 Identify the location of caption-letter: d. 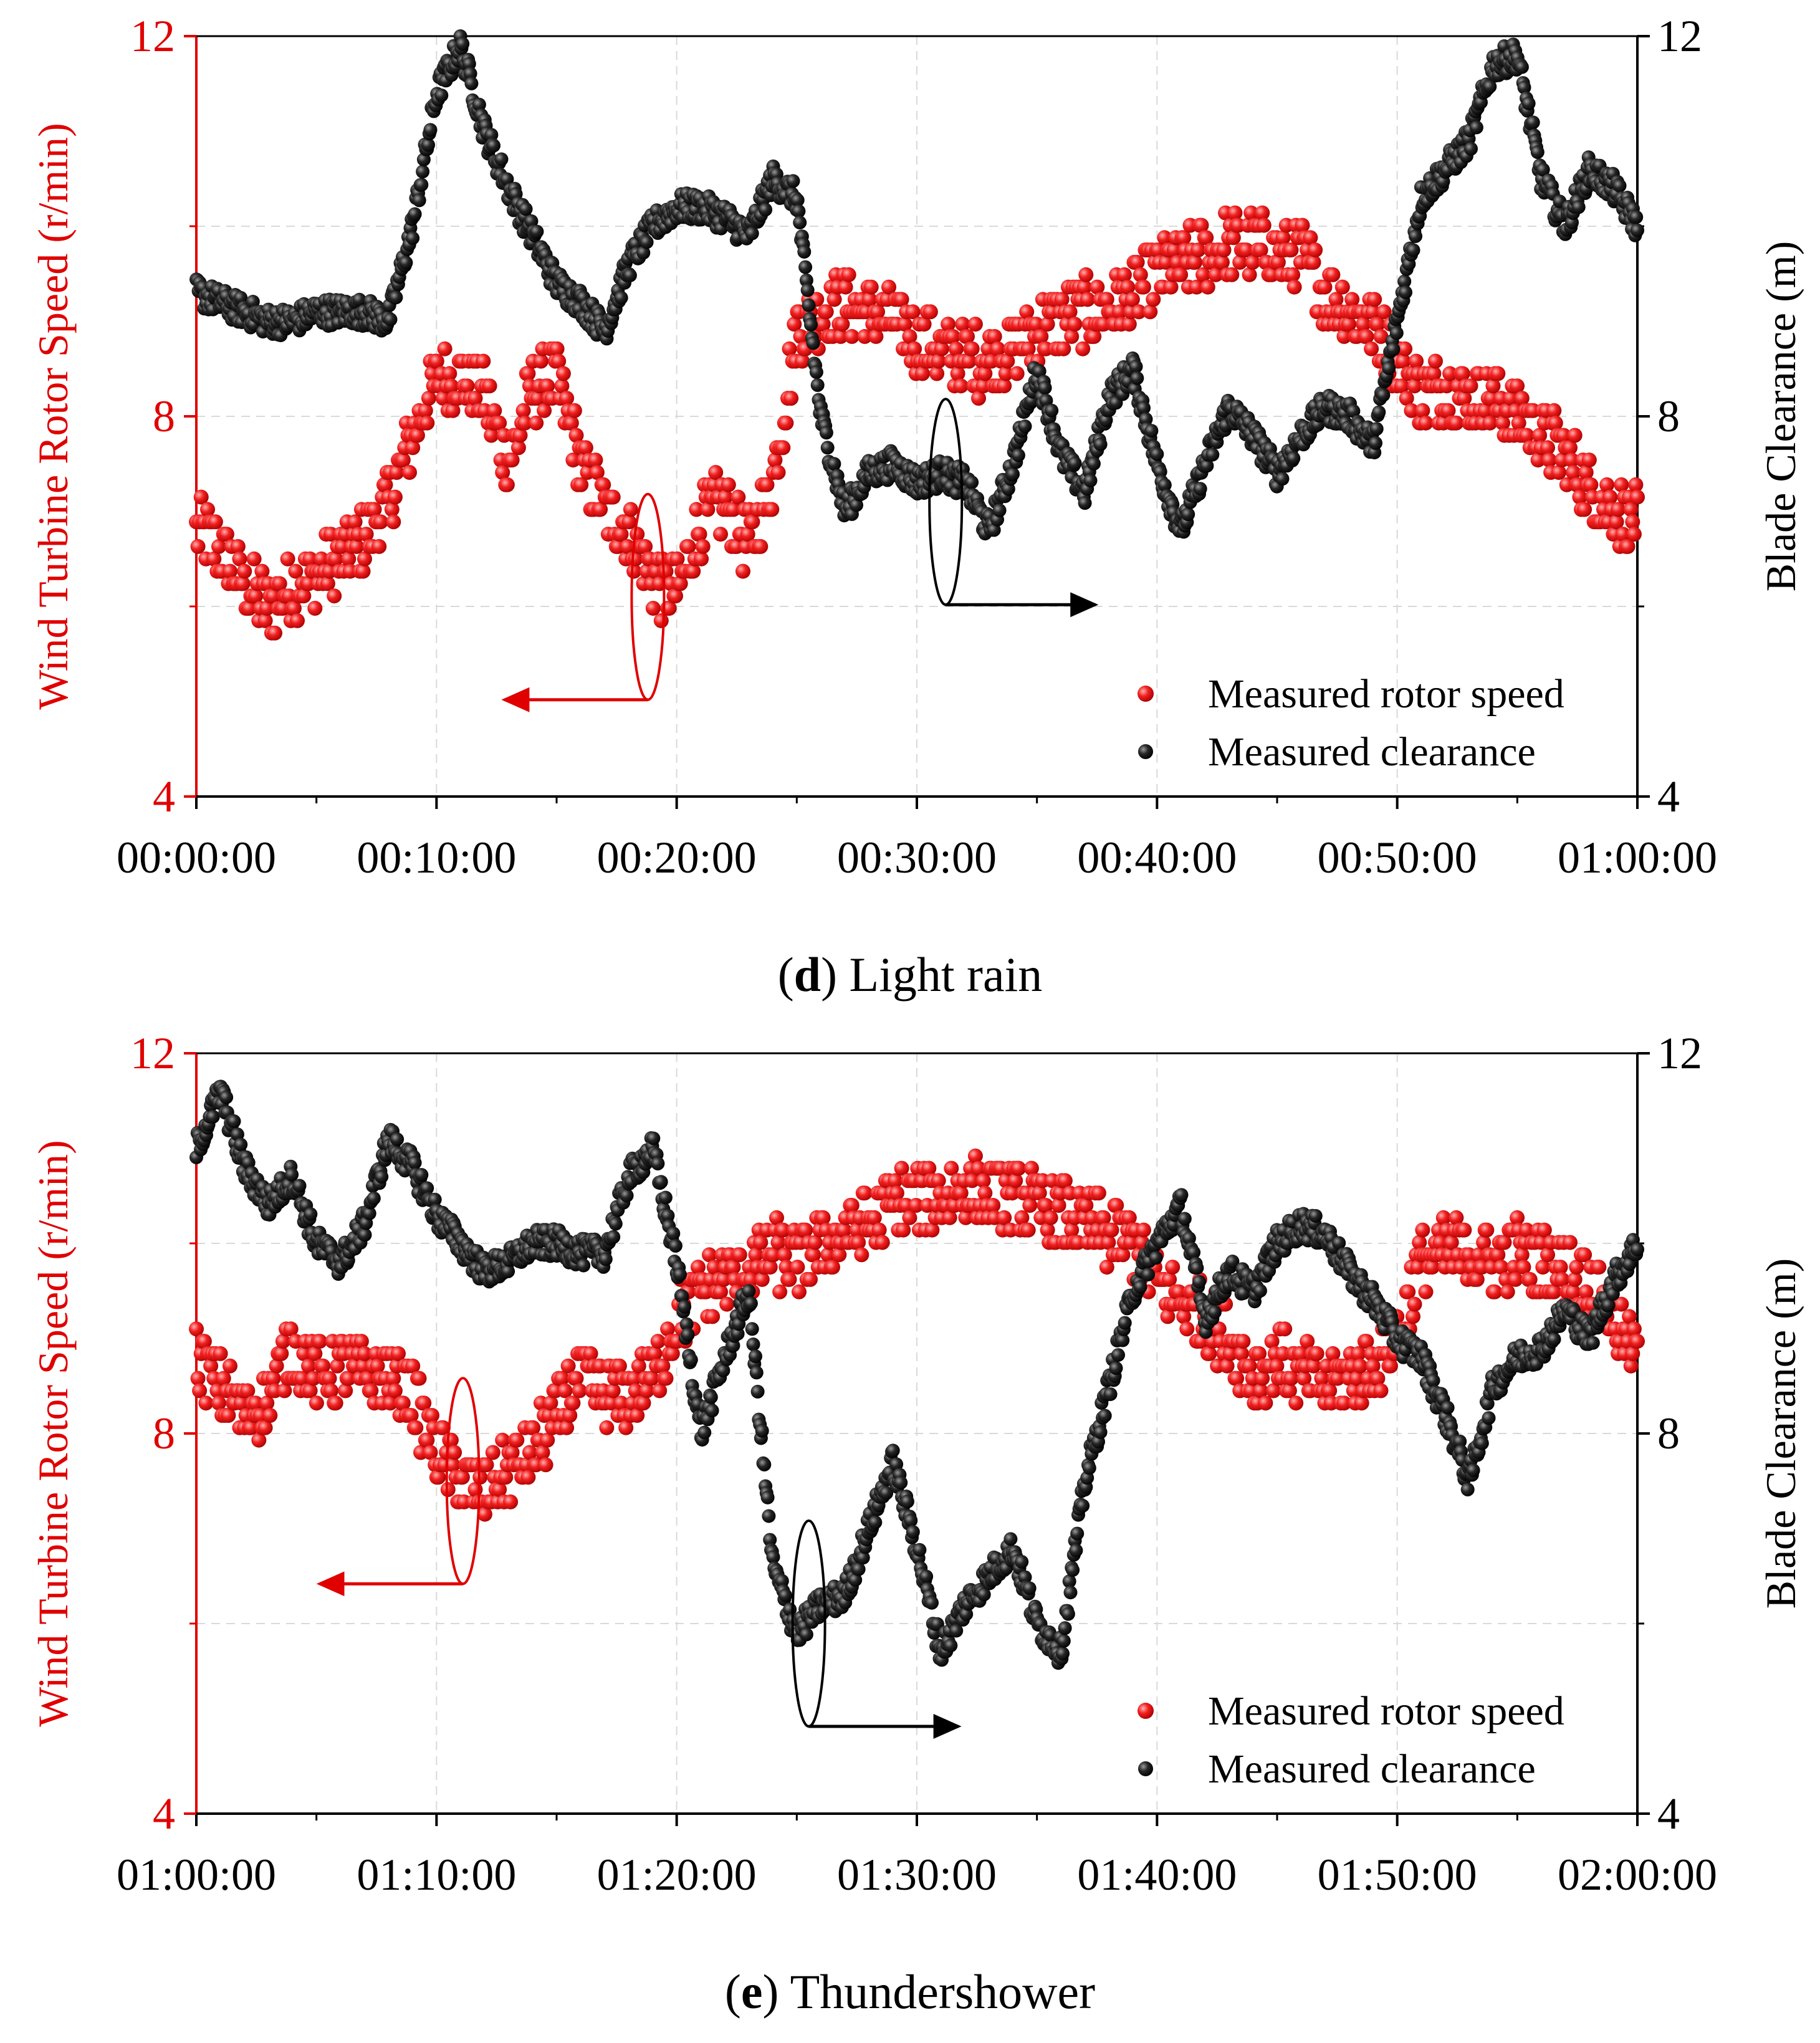
(807, 975).